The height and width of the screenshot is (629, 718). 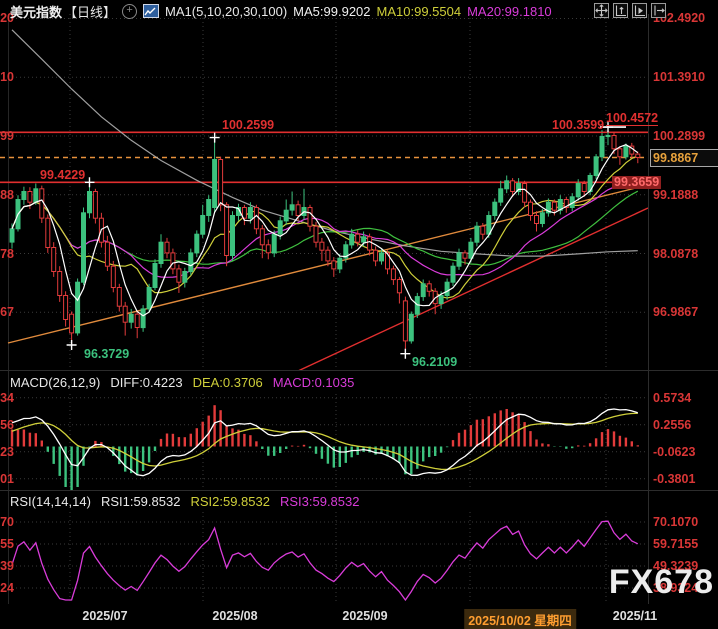 What do you see at coordinates (7, 136) in the screenshot?
I see `main-y-axis-label-left: 100.2899` at bounding box center [7, 136].